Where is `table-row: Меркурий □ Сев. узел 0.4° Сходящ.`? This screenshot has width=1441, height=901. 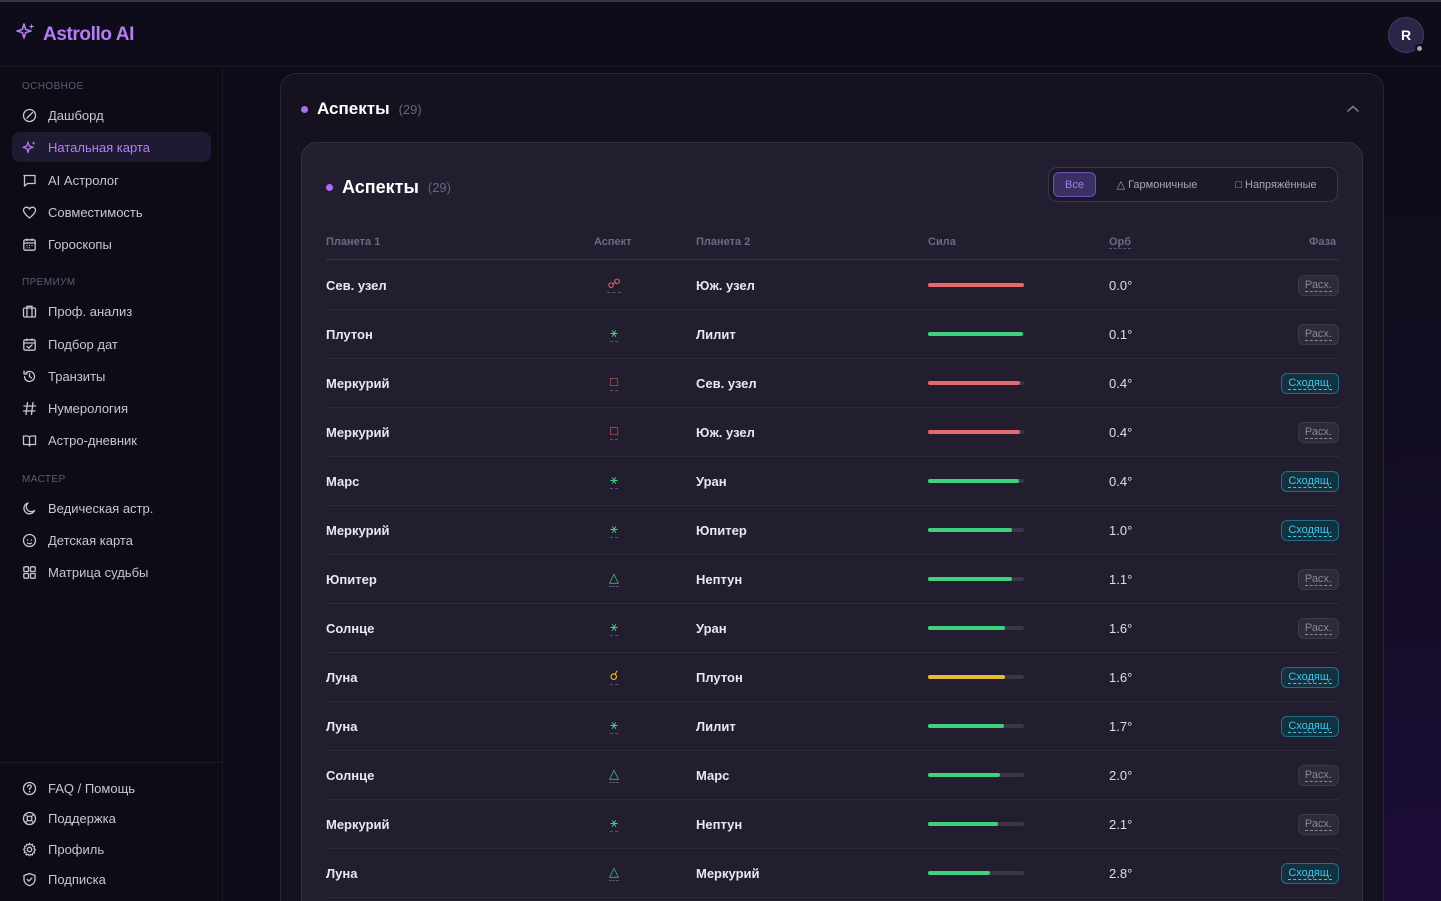 table-row: Меркурий □ Сев. узел 0.4° Сходящ. is located at coordinates (832, 383).